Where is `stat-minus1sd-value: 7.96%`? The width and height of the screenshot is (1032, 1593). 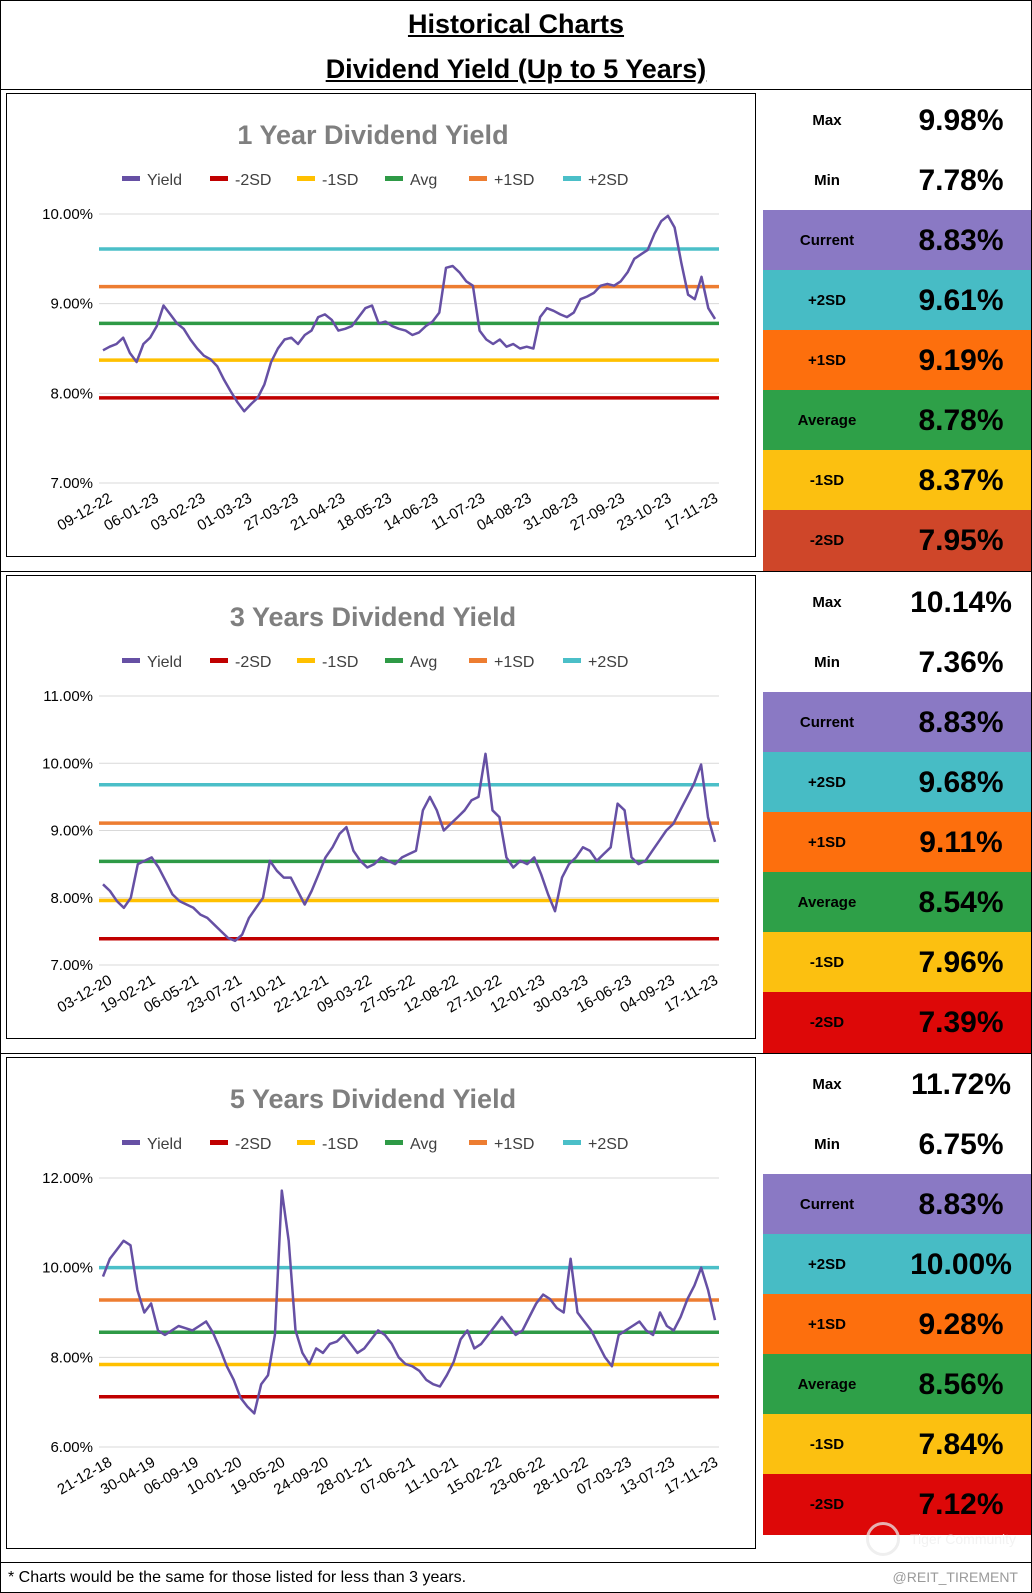 stat-minus1sd-value: 7.96% is located at coordinates (961, 962).